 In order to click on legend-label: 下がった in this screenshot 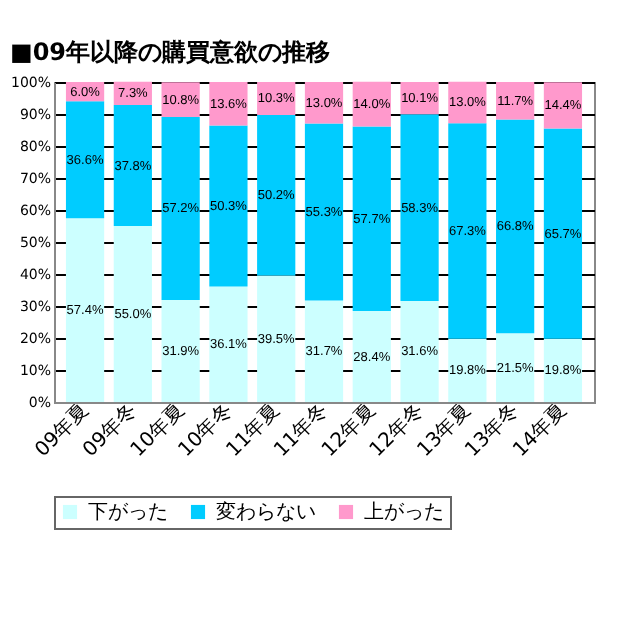, I will do `click(128, 513)`.